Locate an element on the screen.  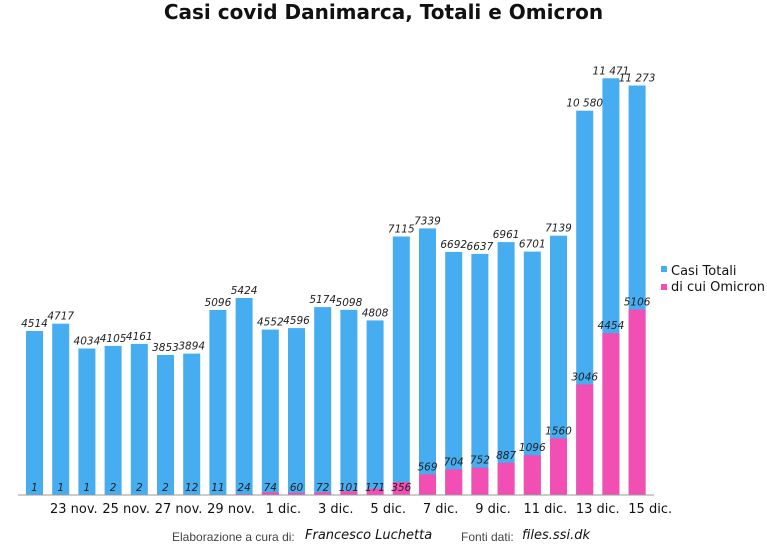
value-label-totali: 6637 is located at coordinates (480, 247).